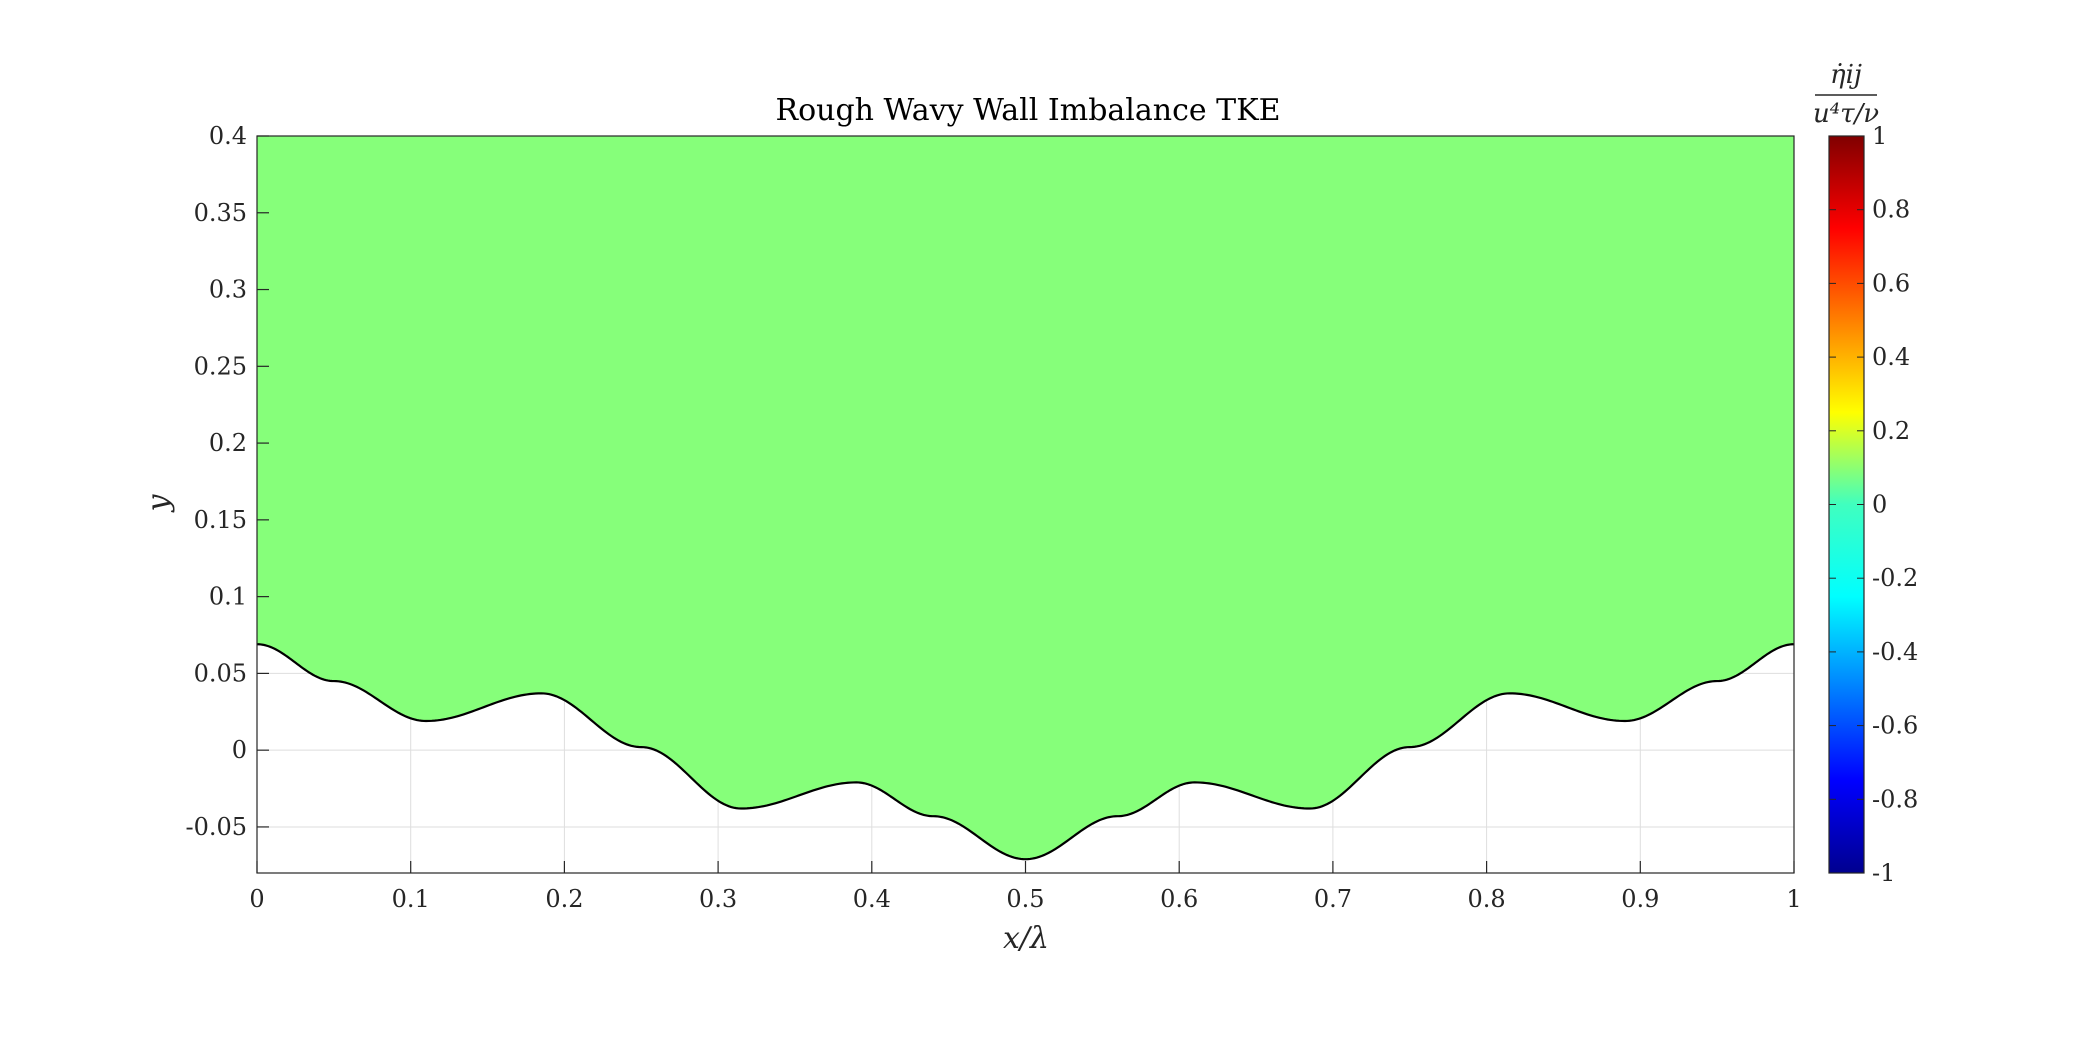 Image resolution: width=2083 pixels, height=1042 pixels. I want to click on colorbar-tick-label: -1, so click(1883, 873).